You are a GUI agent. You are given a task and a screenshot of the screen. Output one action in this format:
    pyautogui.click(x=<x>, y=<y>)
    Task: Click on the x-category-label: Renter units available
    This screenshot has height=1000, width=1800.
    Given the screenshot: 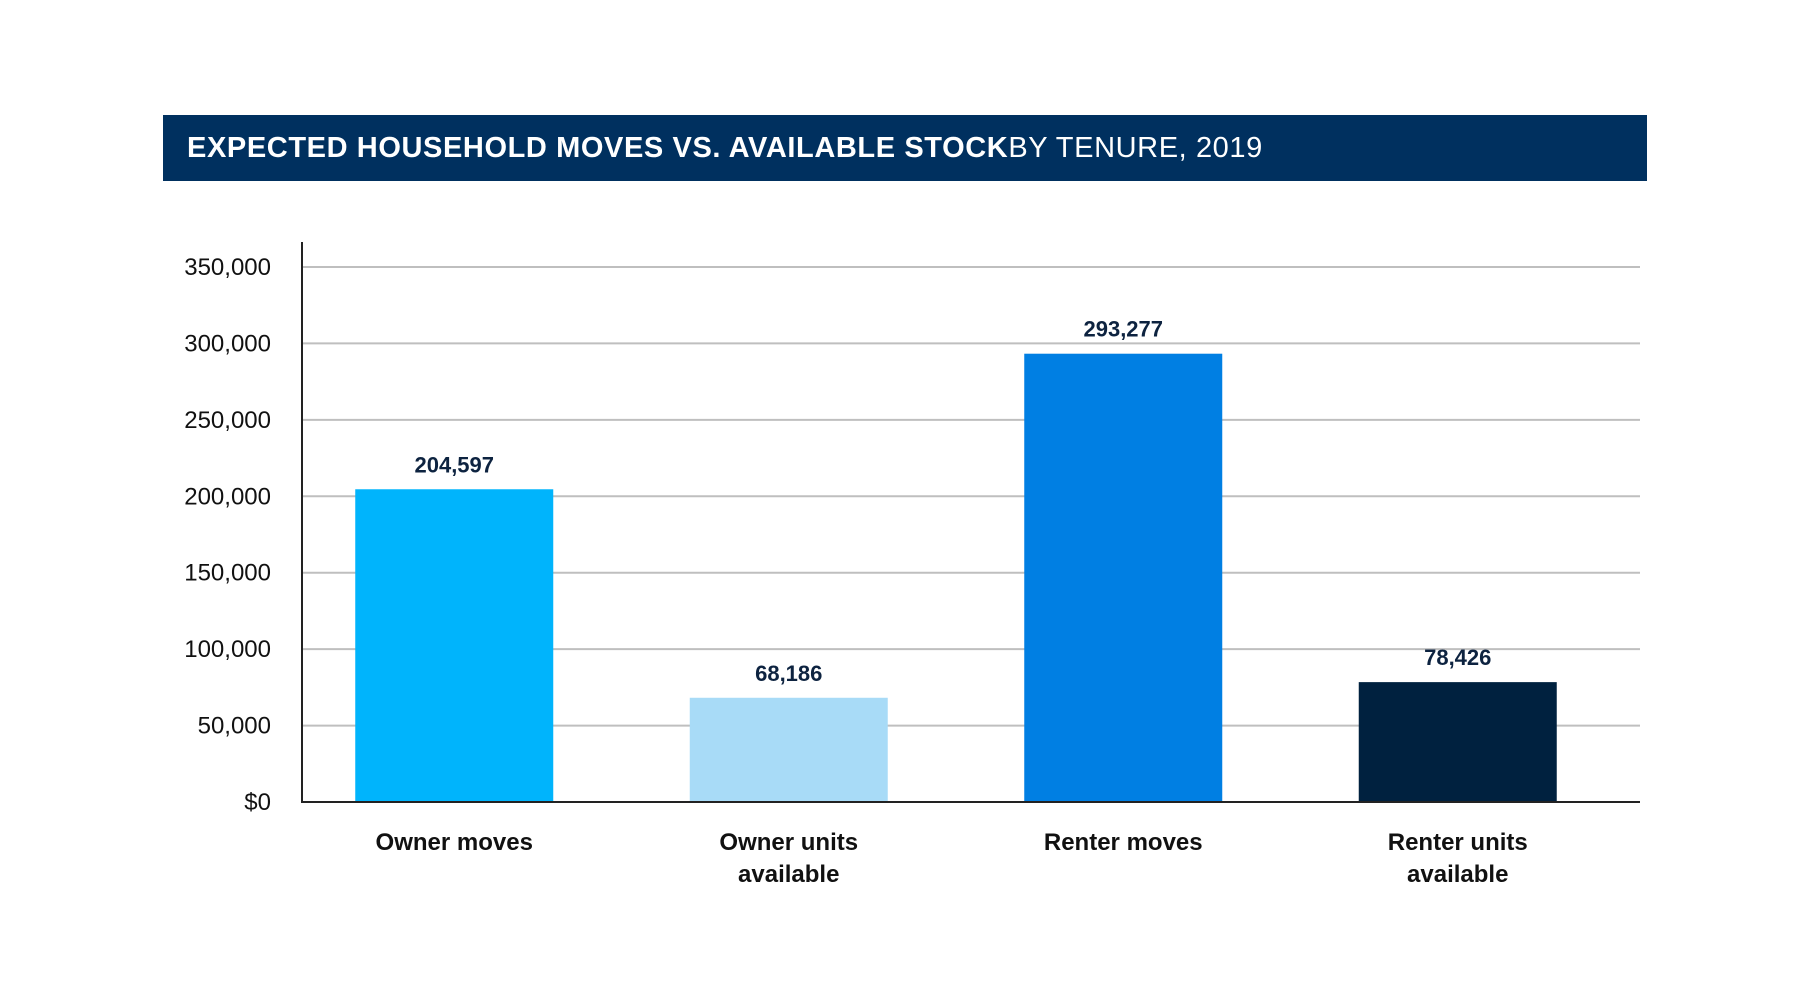 What is the action you would take?
    pyautogui.click(x=1458, y=858)
    